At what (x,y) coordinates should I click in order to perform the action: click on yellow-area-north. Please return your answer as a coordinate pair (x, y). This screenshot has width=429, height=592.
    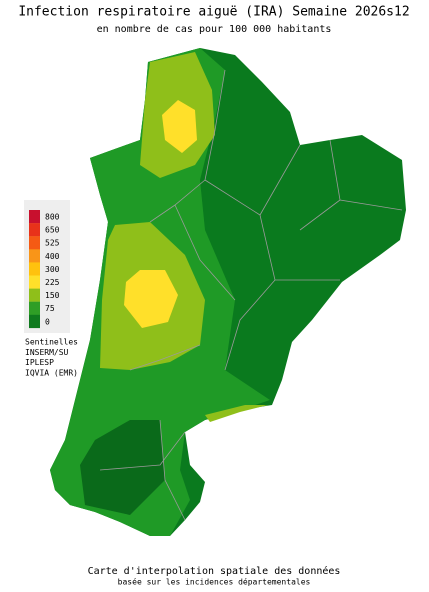
    Looking at the image, I should click on (179, 126).